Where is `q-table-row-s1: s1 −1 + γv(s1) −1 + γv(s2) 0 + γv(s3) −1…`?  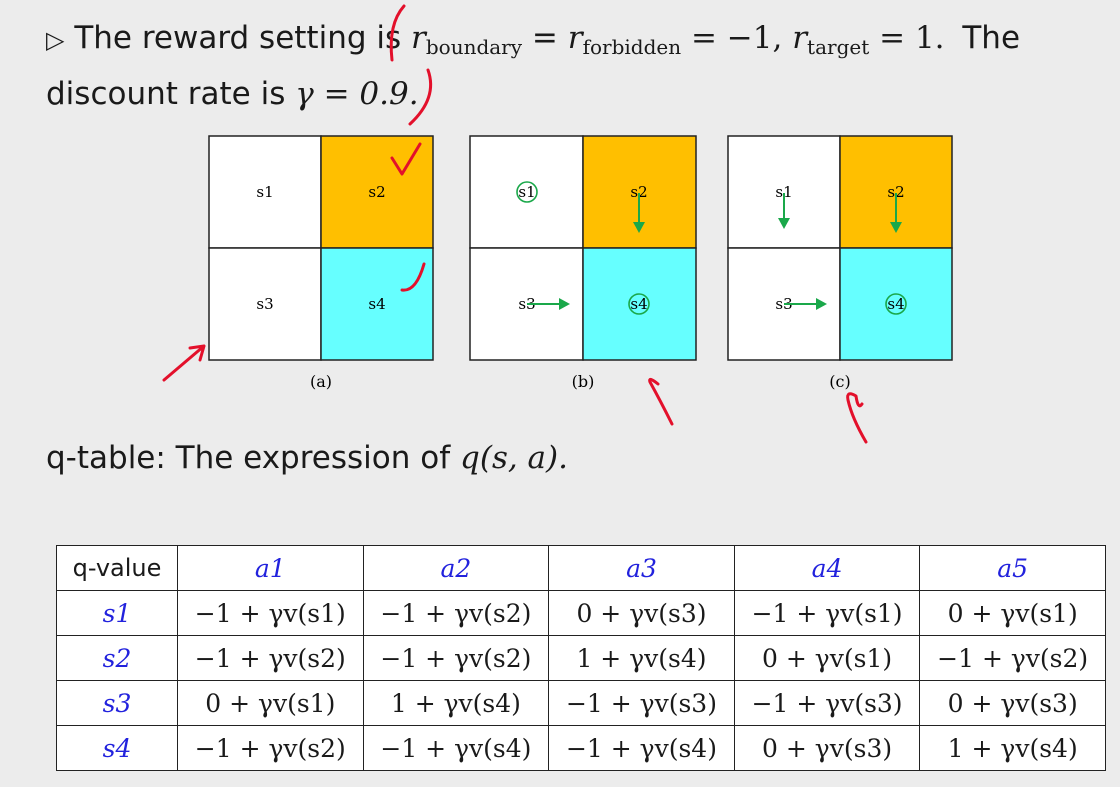
q-table-row-s1: s1 −1 + γv(s1) −1 + γv(s2) 0 + γv(s3) −1… is located at coordinates (581, 613).